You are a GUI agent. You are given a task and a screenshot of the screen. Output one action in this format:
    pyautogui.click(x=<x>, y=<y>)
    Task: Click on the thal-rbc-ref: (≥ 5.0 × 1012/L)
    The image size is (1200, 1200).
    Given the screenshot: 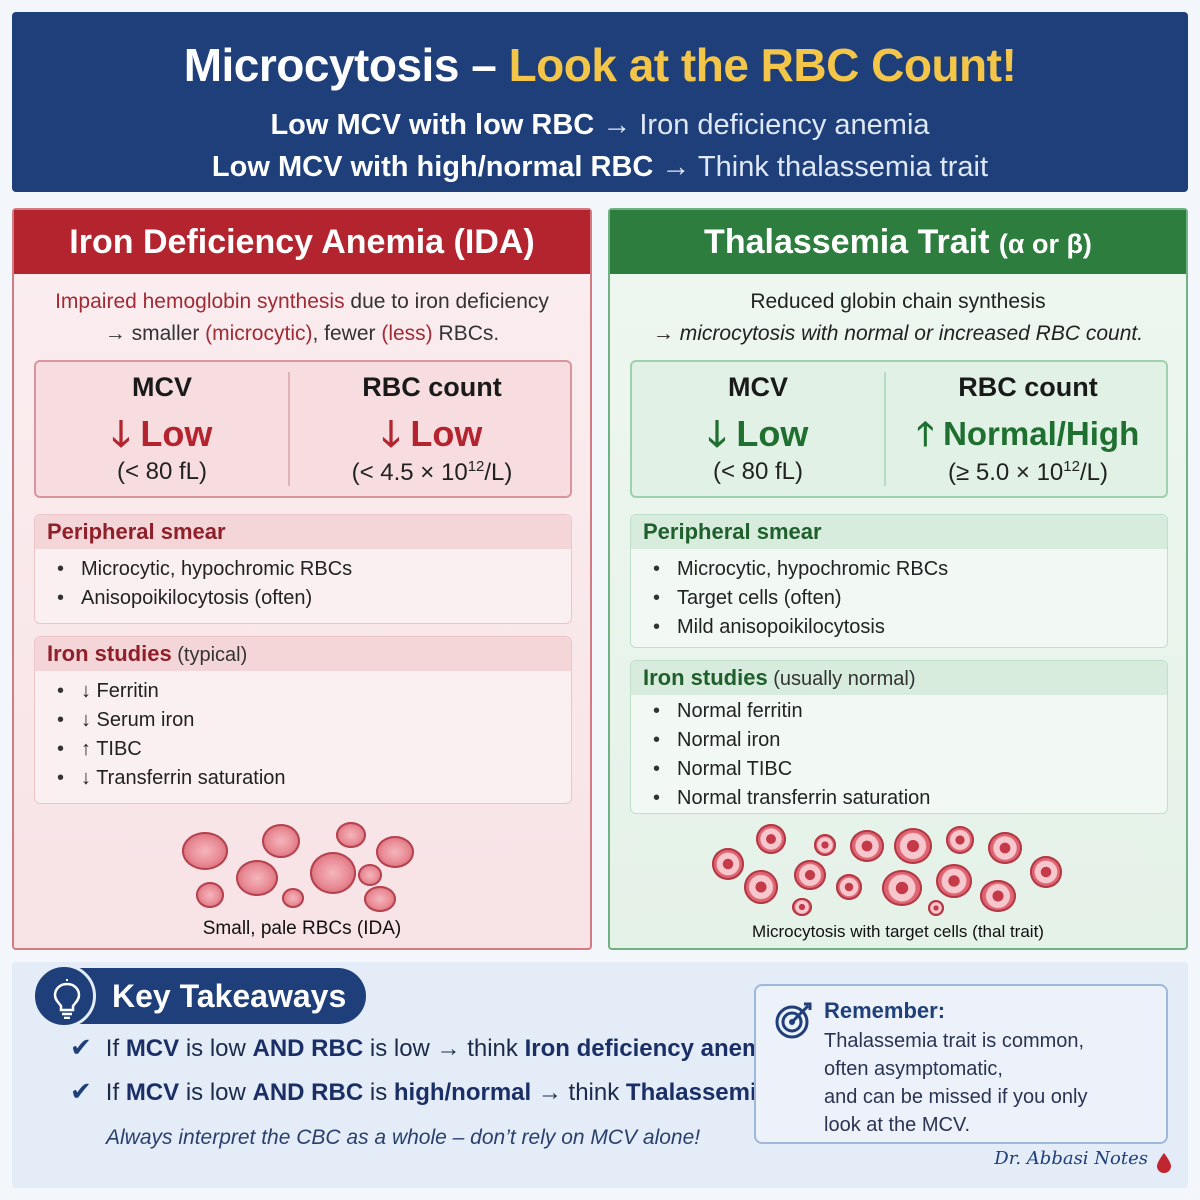 What is the action you would take?
    pyautogui.click(x=1028, y=472)
    